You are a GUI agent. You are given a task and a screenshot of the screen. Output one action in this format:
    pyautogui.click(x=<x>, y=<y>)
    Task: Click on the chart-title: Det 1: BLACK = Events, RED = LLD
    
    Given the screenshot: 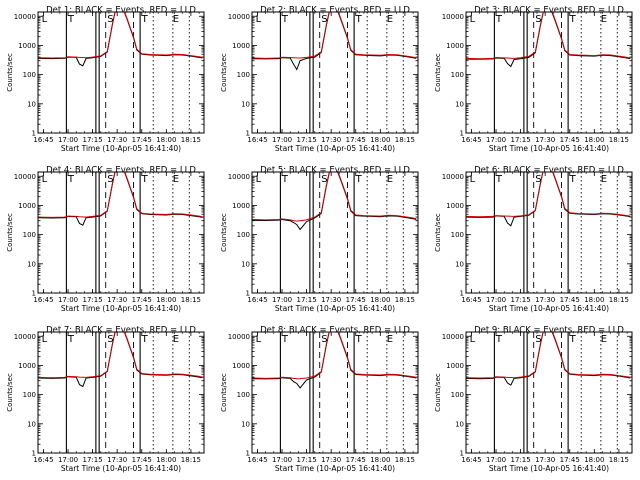 What is the action you would take?
    pyautogui.click(x=121, y=11)
    